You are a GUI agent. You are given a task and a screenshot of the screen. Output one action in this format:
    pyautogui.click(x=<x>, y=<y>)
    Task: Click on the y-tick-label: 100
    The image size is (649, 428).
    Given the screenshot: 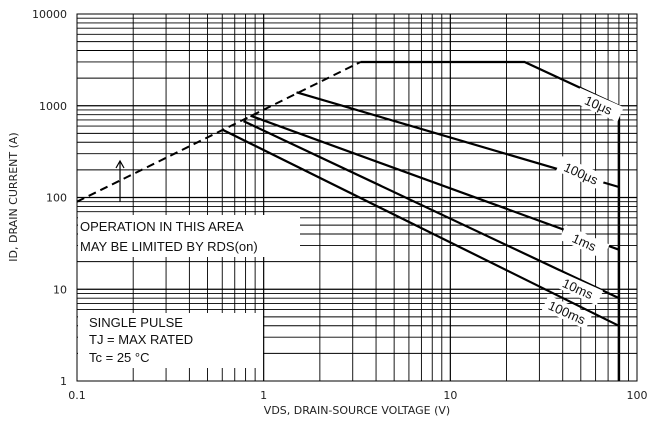 What is the action you would take?
    pyautogui.click(x=56, y=198)
    